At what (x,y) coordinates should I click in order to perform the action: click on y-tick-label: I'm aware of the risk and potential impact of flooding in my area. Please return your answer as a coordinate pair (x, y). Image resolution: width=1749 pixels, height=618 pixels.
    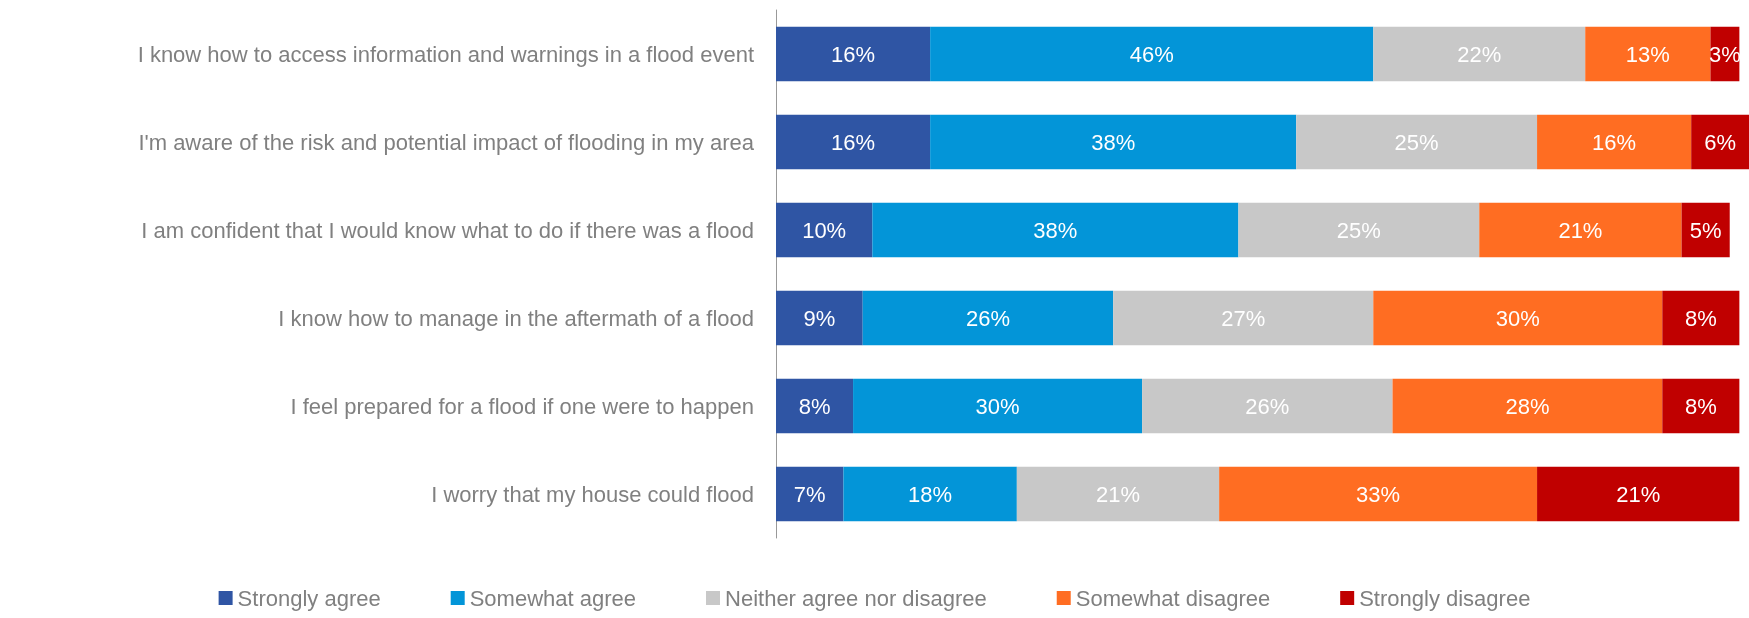
    Looking at the image, I should click on (446, 142).